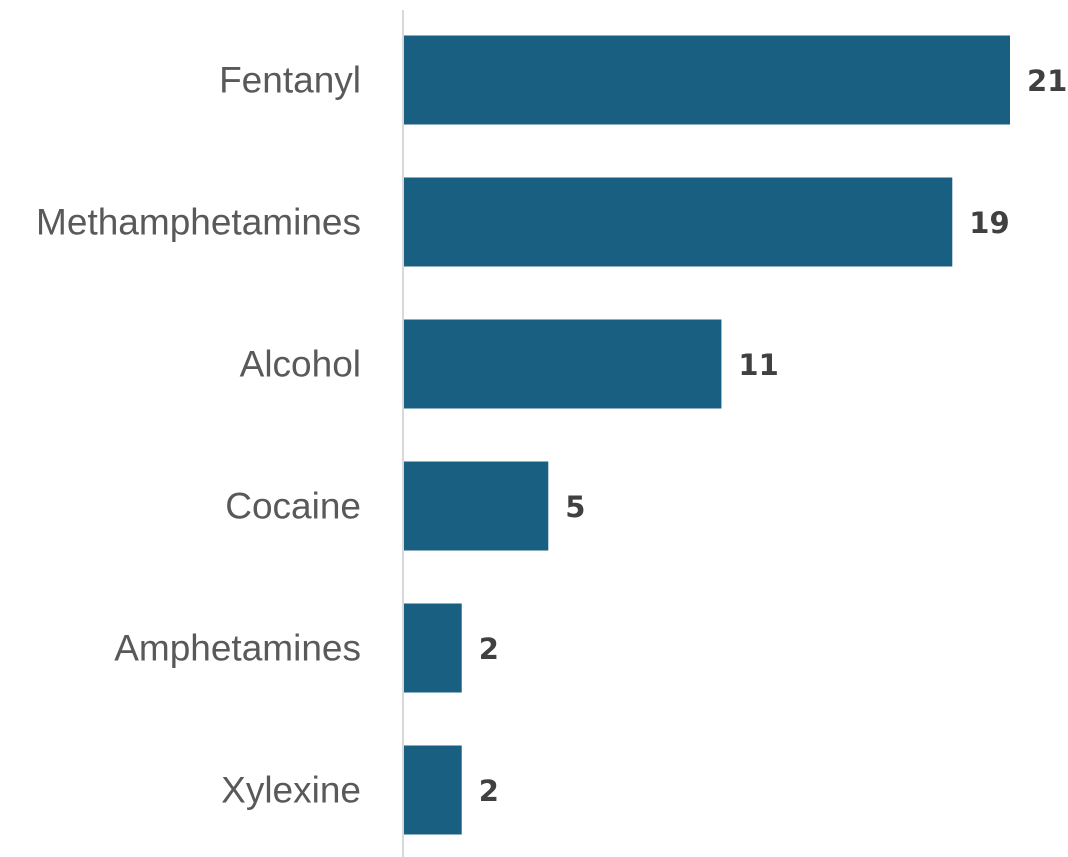  What do you see at coordinates (575, 507) in the screenshot?
I see `value-label-cocaine: 5` at bounding box center [575, 507].